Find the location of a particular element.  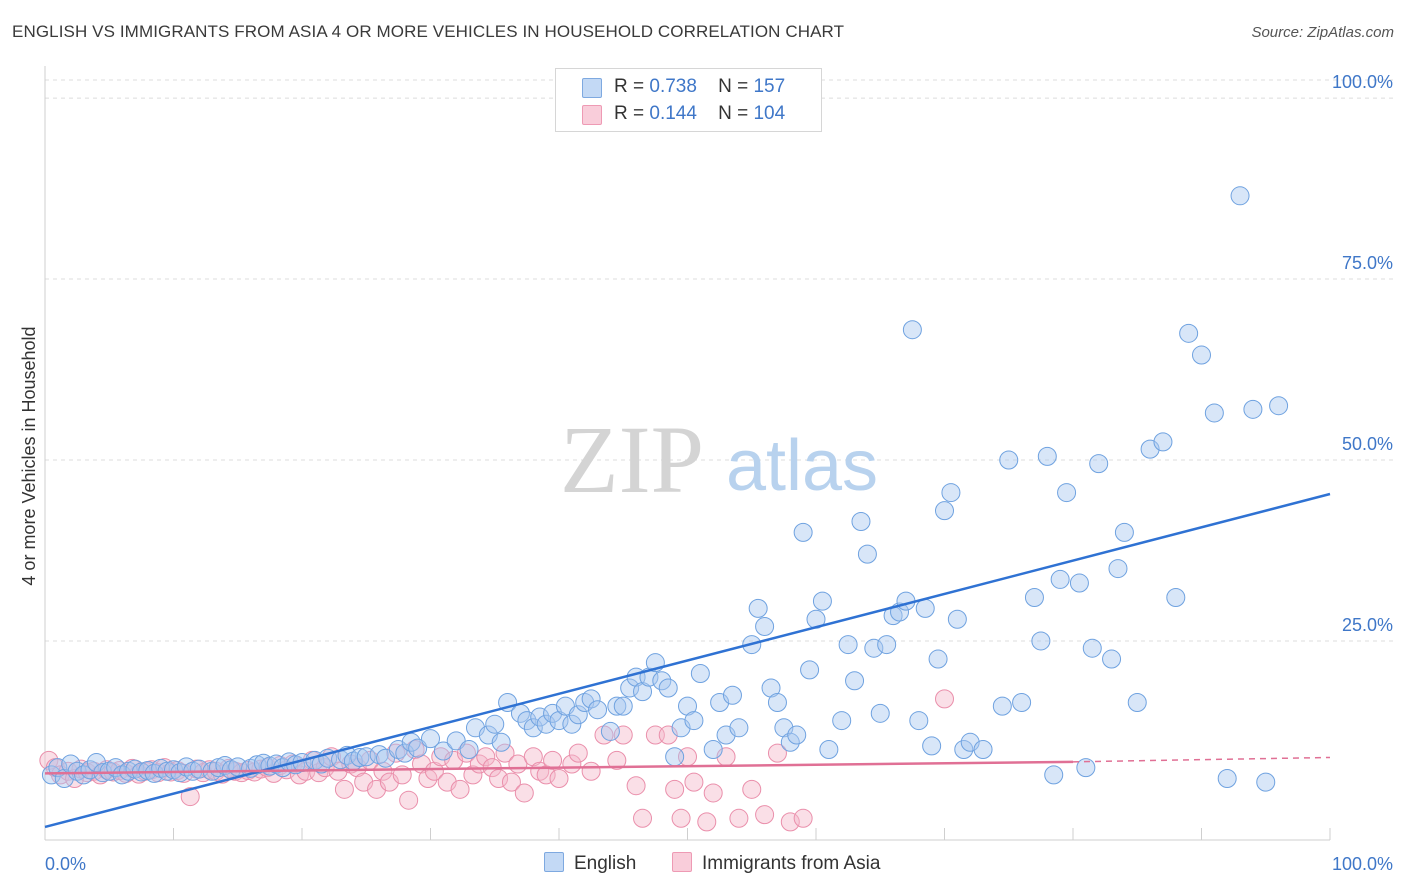

asia-trend-extension is located at coordinates (1201, 759).